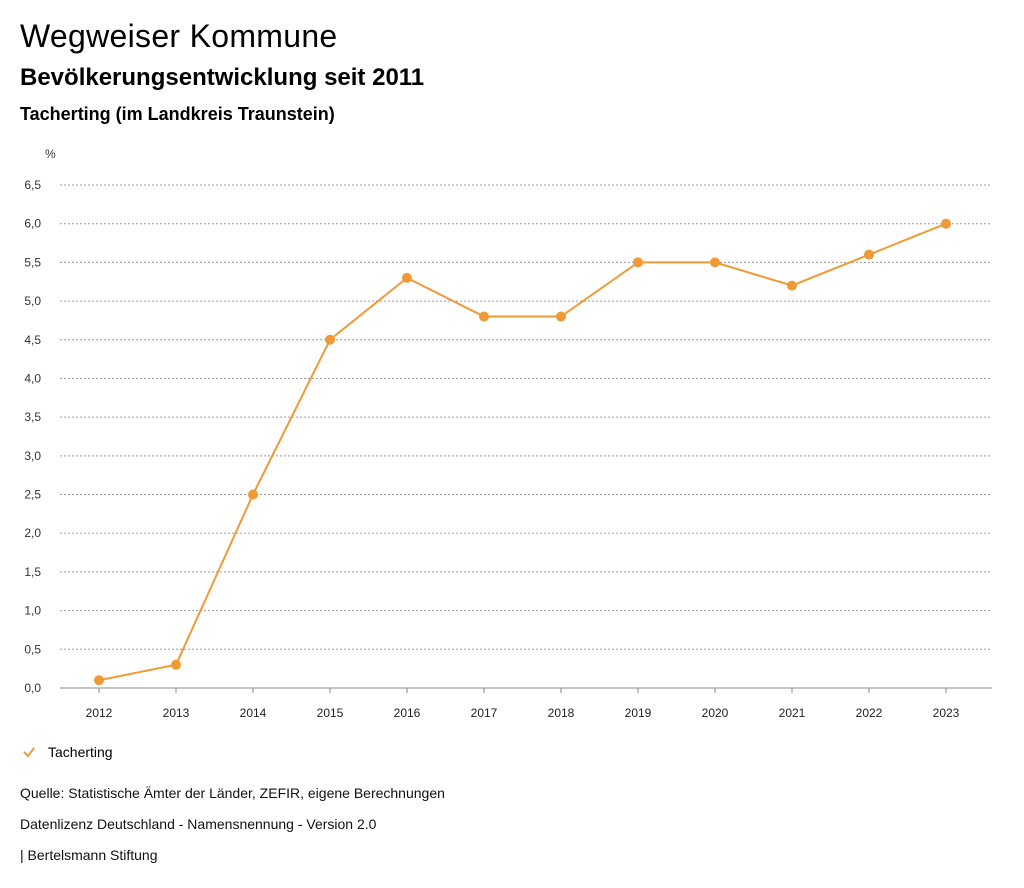 Image resolution: width=1024 pixels, height=888 pixels. I want to click on y-tick-label: 6,0, so click(32, 224).